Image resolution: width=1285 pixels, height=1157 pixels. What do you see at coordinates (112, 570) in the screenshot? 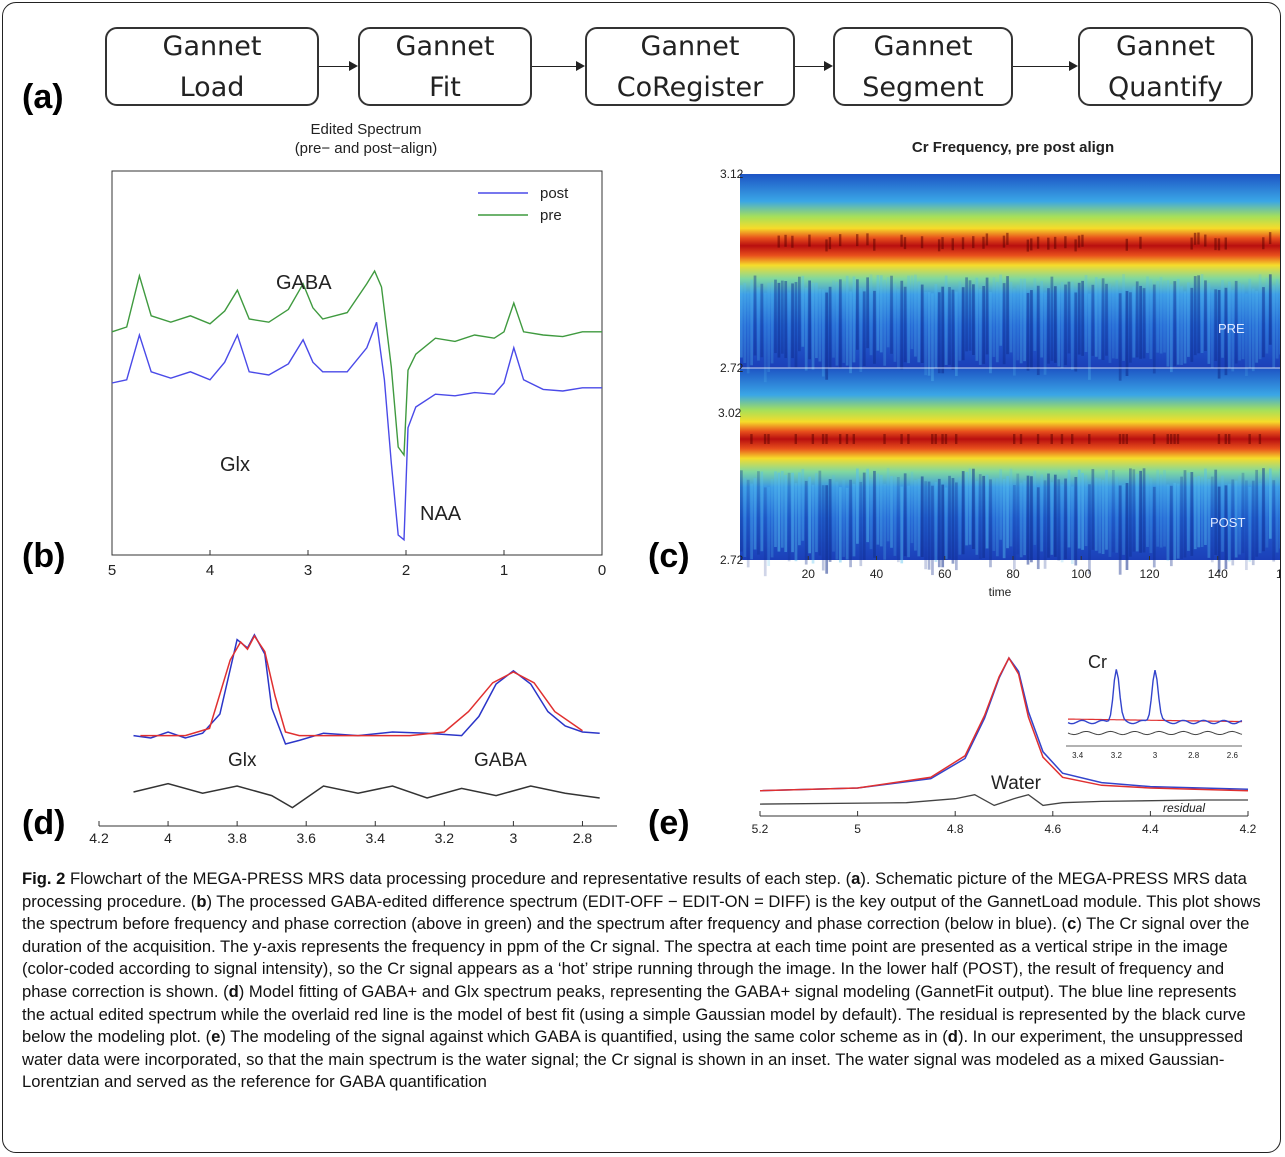
I see `x-tick-label: 5` at bounding box center [112, 570].